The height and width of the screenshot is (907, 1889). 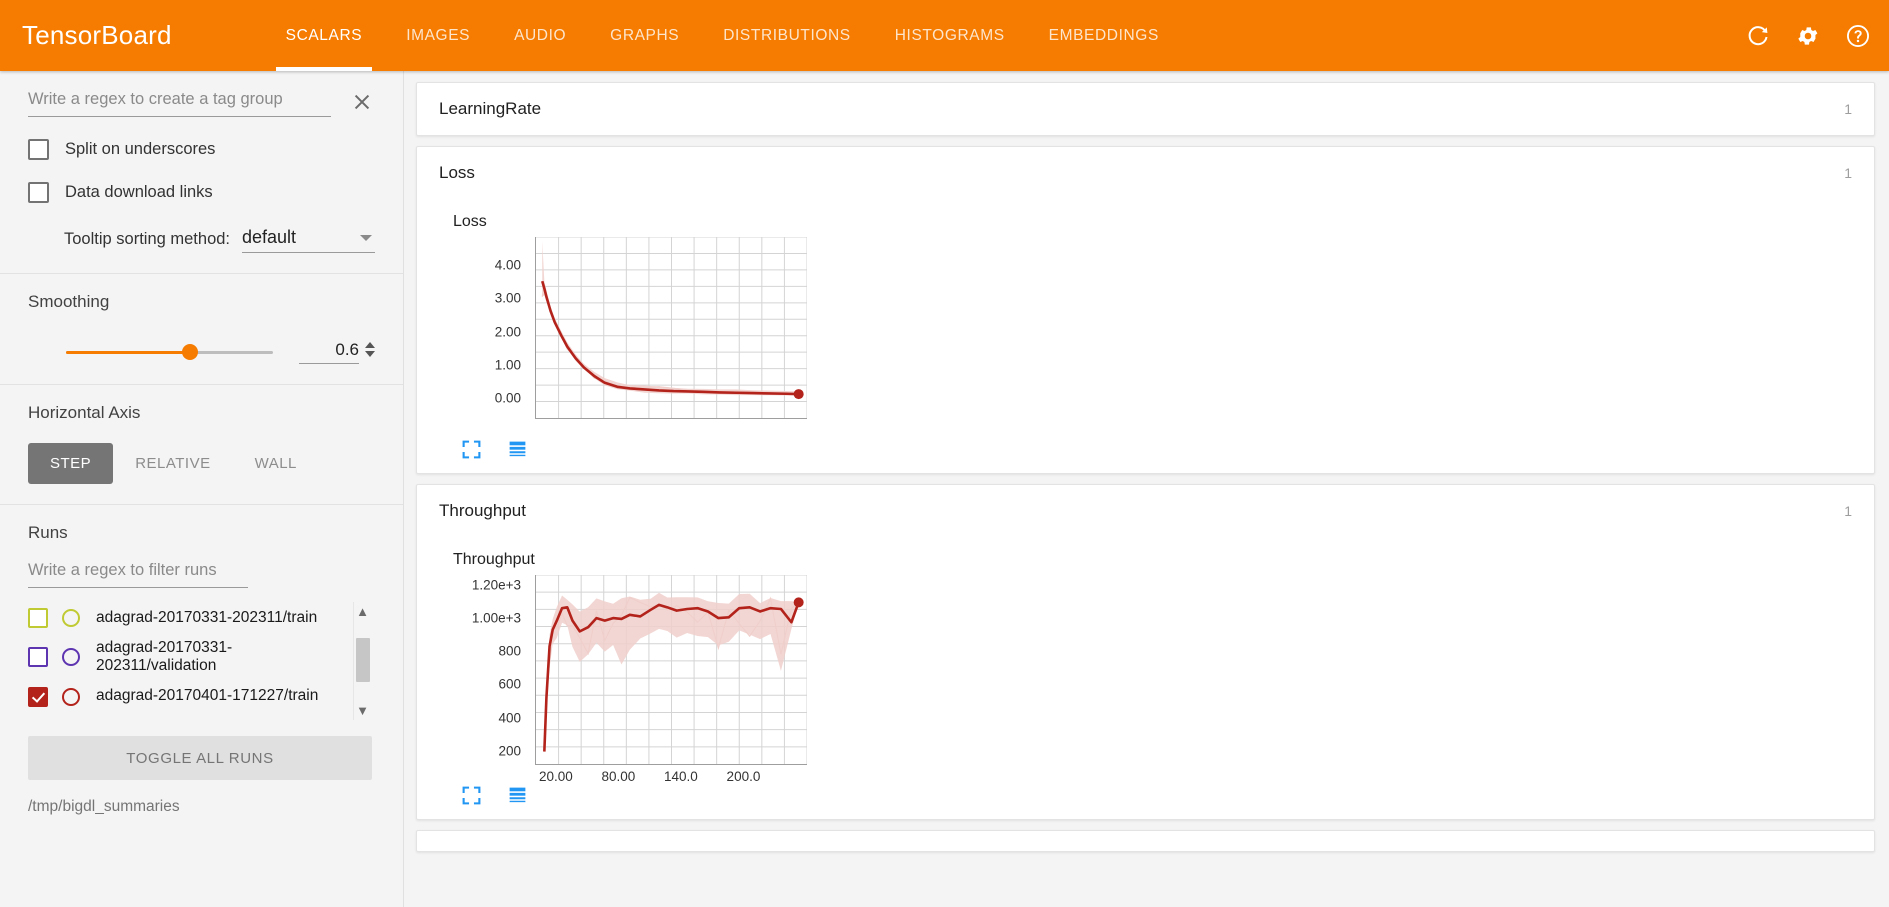 I want to click on run-label: adagrad-20170401-171227/train, so click(x=207, y=696).